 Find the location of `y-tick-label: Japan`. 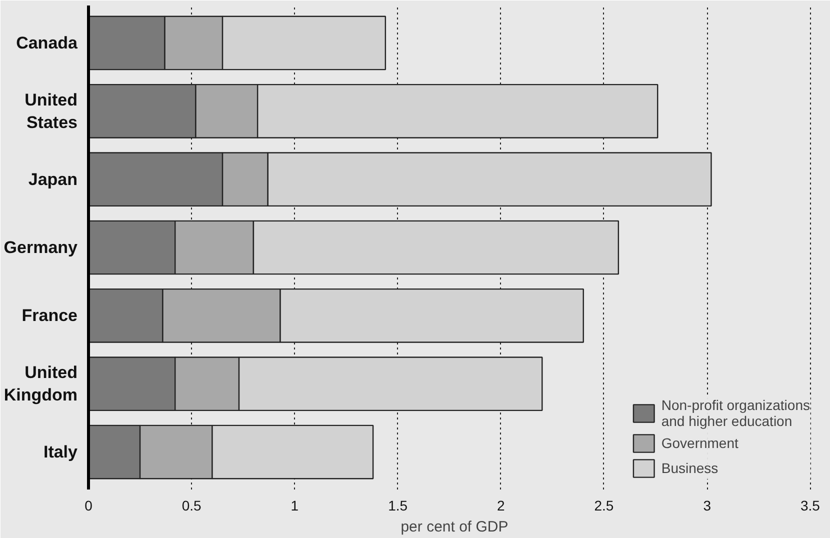

y-tick-label: Japan is located at coordinates (53, 179).